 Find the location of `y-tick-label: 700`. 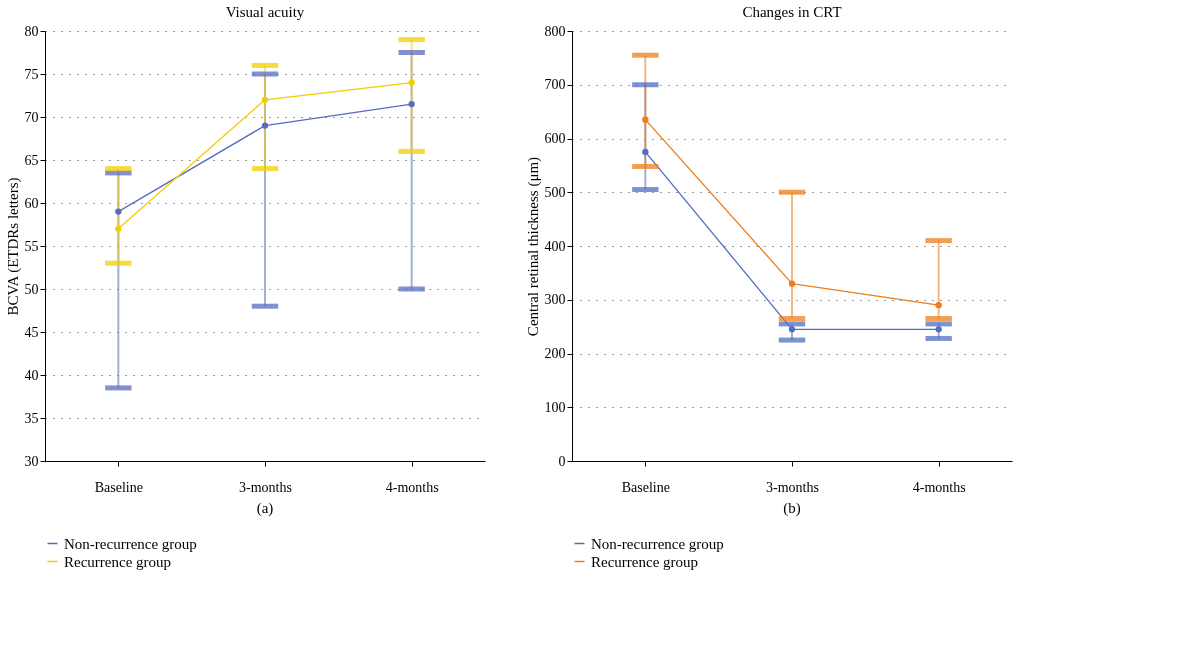

y-tick-label: 700 is located at coordinates (555, 85).